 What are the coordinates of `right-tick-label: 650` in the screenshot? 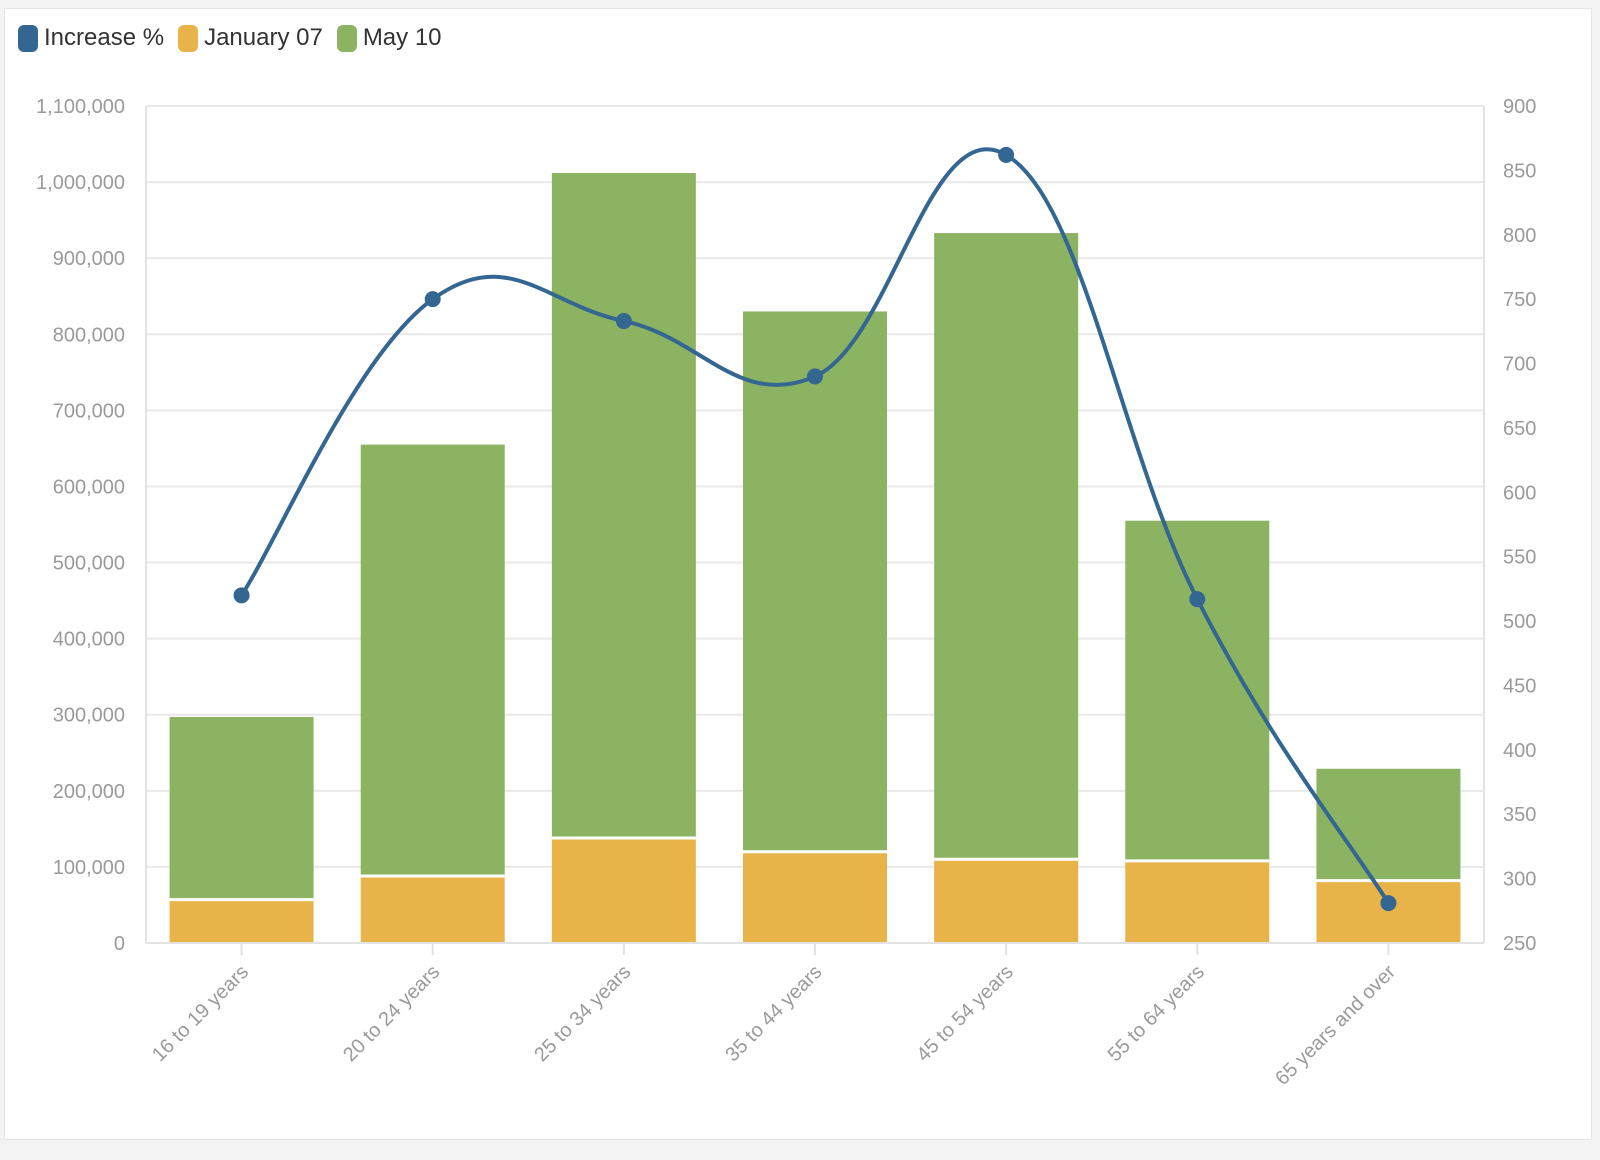 It's located at (1519, 429).